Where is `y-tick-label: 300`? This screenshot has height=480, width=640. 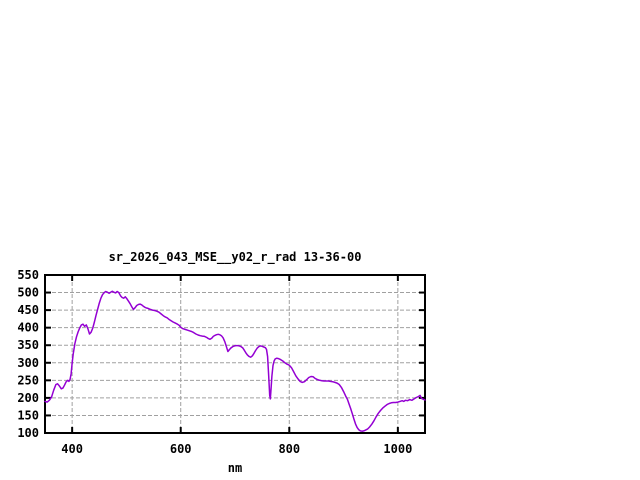 y-tick-label: 300 is located at coordinates (28, 363).